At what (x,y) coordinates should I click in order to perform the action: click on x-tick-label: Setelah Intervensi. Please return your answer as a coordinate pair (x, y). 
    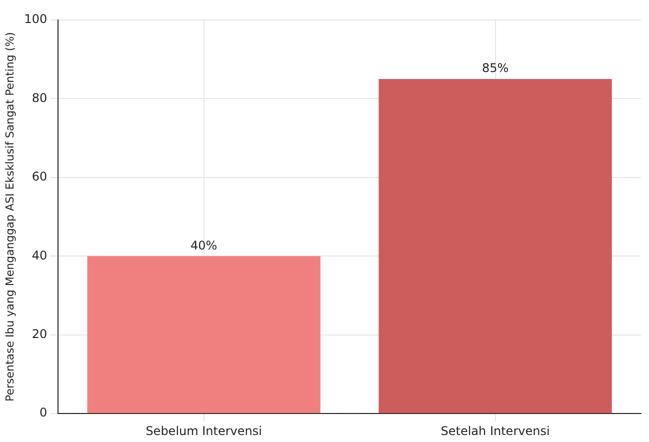
    Looking at the image, I should click on (495, 431).